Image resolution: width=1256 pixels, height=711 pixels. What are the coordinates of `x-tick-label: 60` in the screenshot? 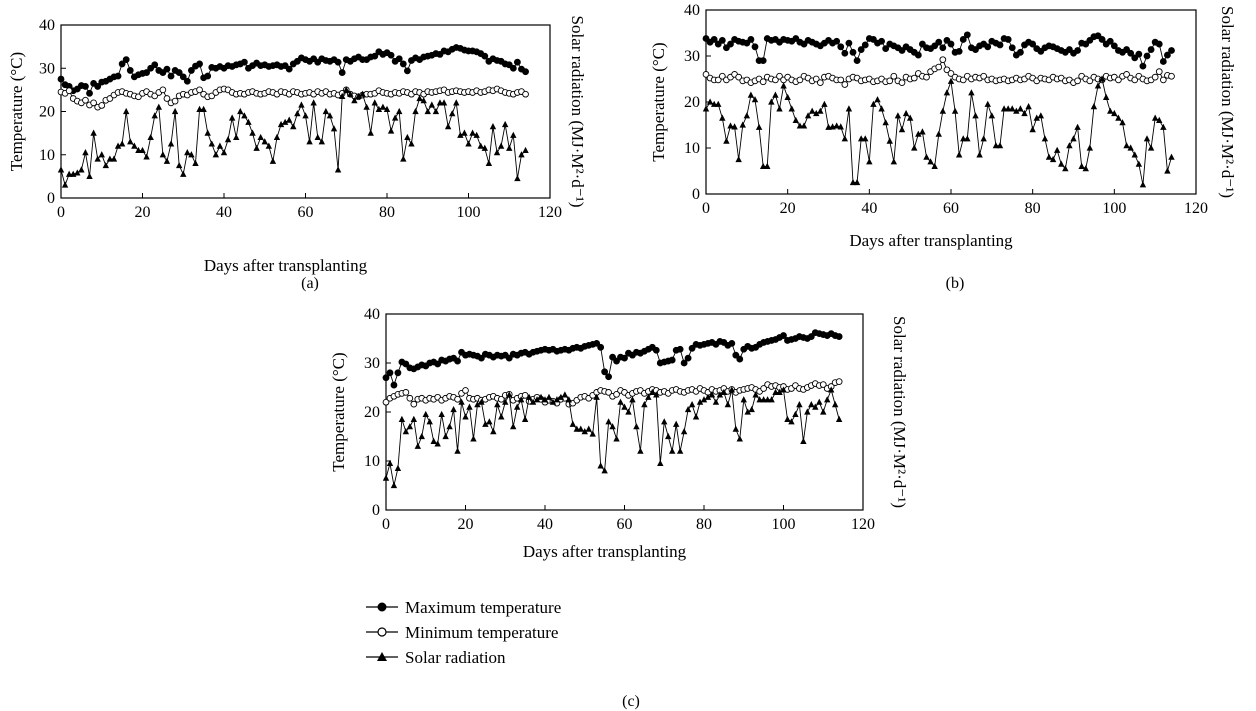 It's located at (625, 524).